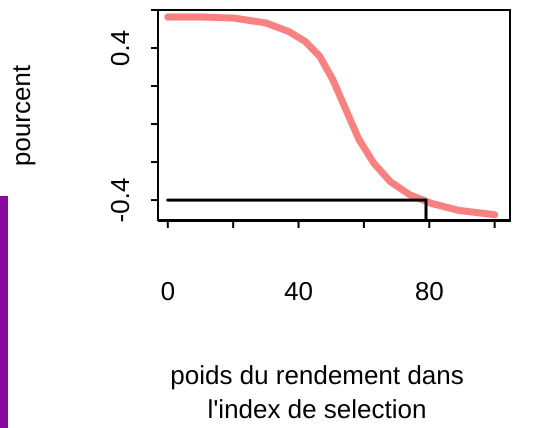 This screenshot has width=546, height=428. Describe the element at coordinates (120, 200) in the screenshot. I see `y-tick-label: -0.4` at that location.